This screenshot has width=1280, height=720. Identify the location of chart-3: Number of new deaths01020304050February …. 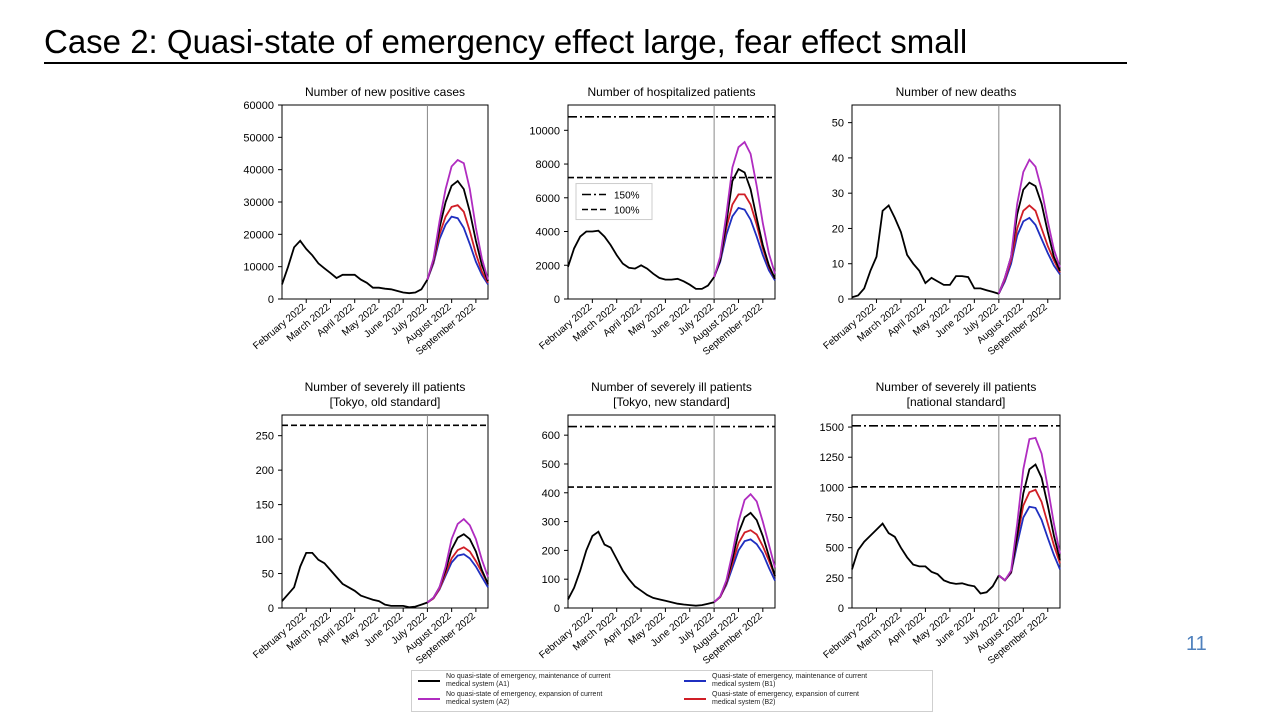
(941, 221).